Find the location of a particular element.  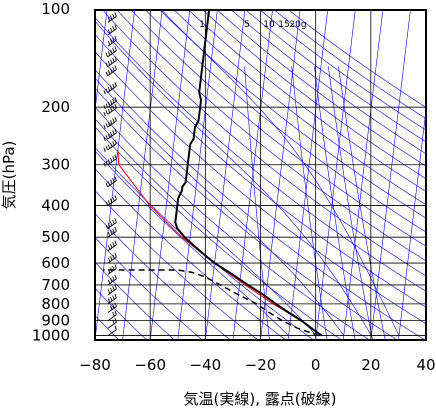

mixing-ratio-label: 20g is located at coordinates (297, 25).